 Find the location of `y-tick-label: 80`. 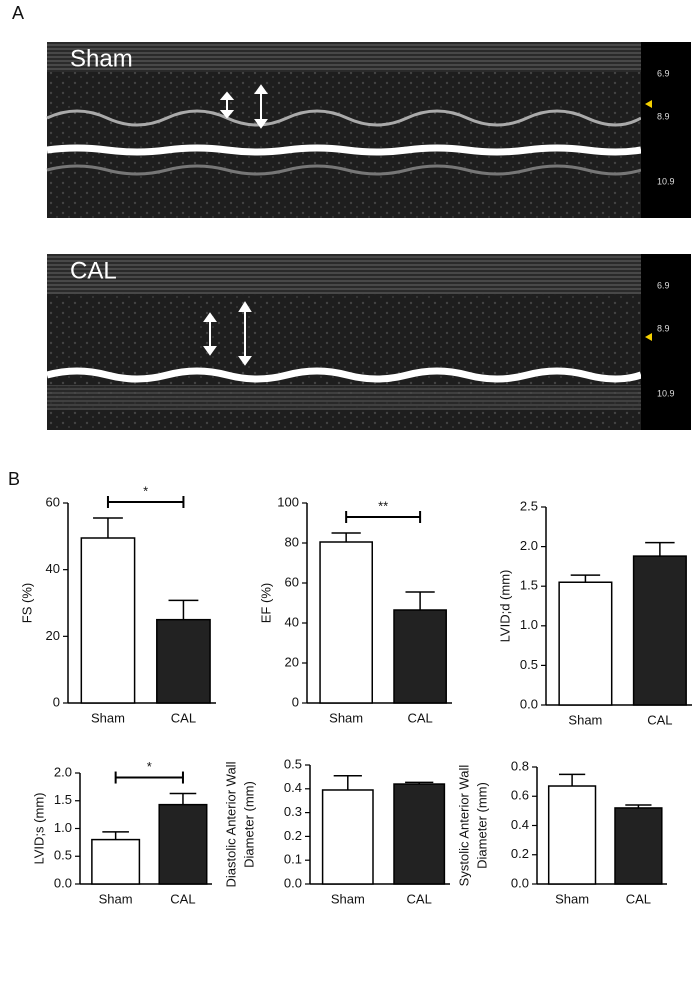

y-tick-label: 80 is located at coordinates (292, 541).